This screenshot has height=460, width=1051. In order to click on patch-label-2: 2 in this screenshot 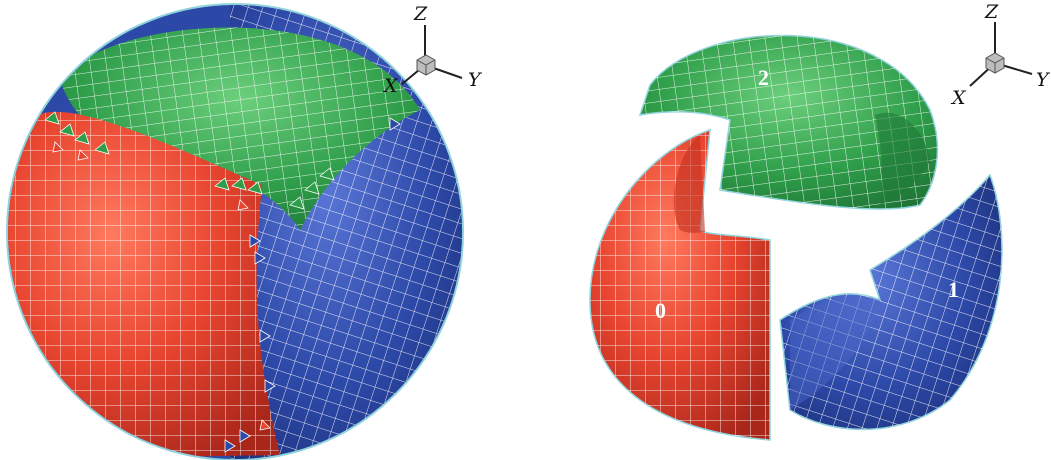, I will do `click(763, 77)`.